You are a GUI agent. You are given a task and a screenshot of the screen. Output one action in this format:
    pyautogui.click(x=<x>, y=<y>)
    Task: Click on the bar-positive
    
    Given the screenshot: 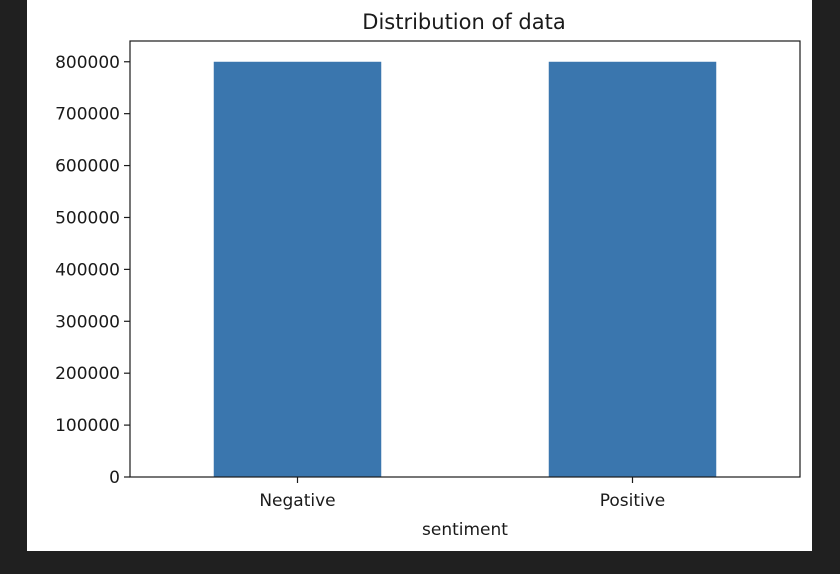 What is the action you would take?
    pyautogui.click(x=632, y=269)
    